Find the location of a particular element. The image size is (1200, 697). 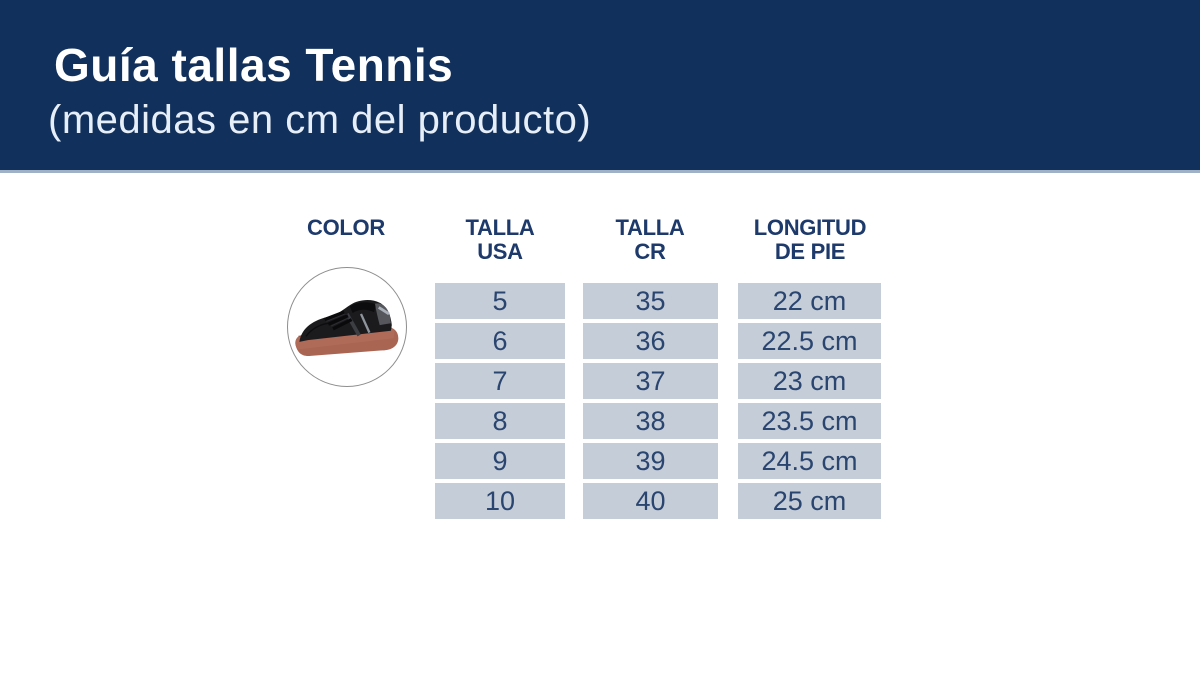

column-header-talla-cr: TALLA CR is located at coordinates (650, 240).